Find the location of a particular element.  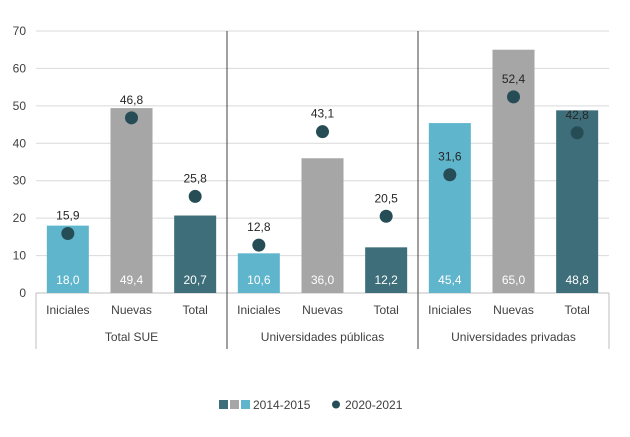

y-tick-label: 70 is located at coordinates (20, 31).